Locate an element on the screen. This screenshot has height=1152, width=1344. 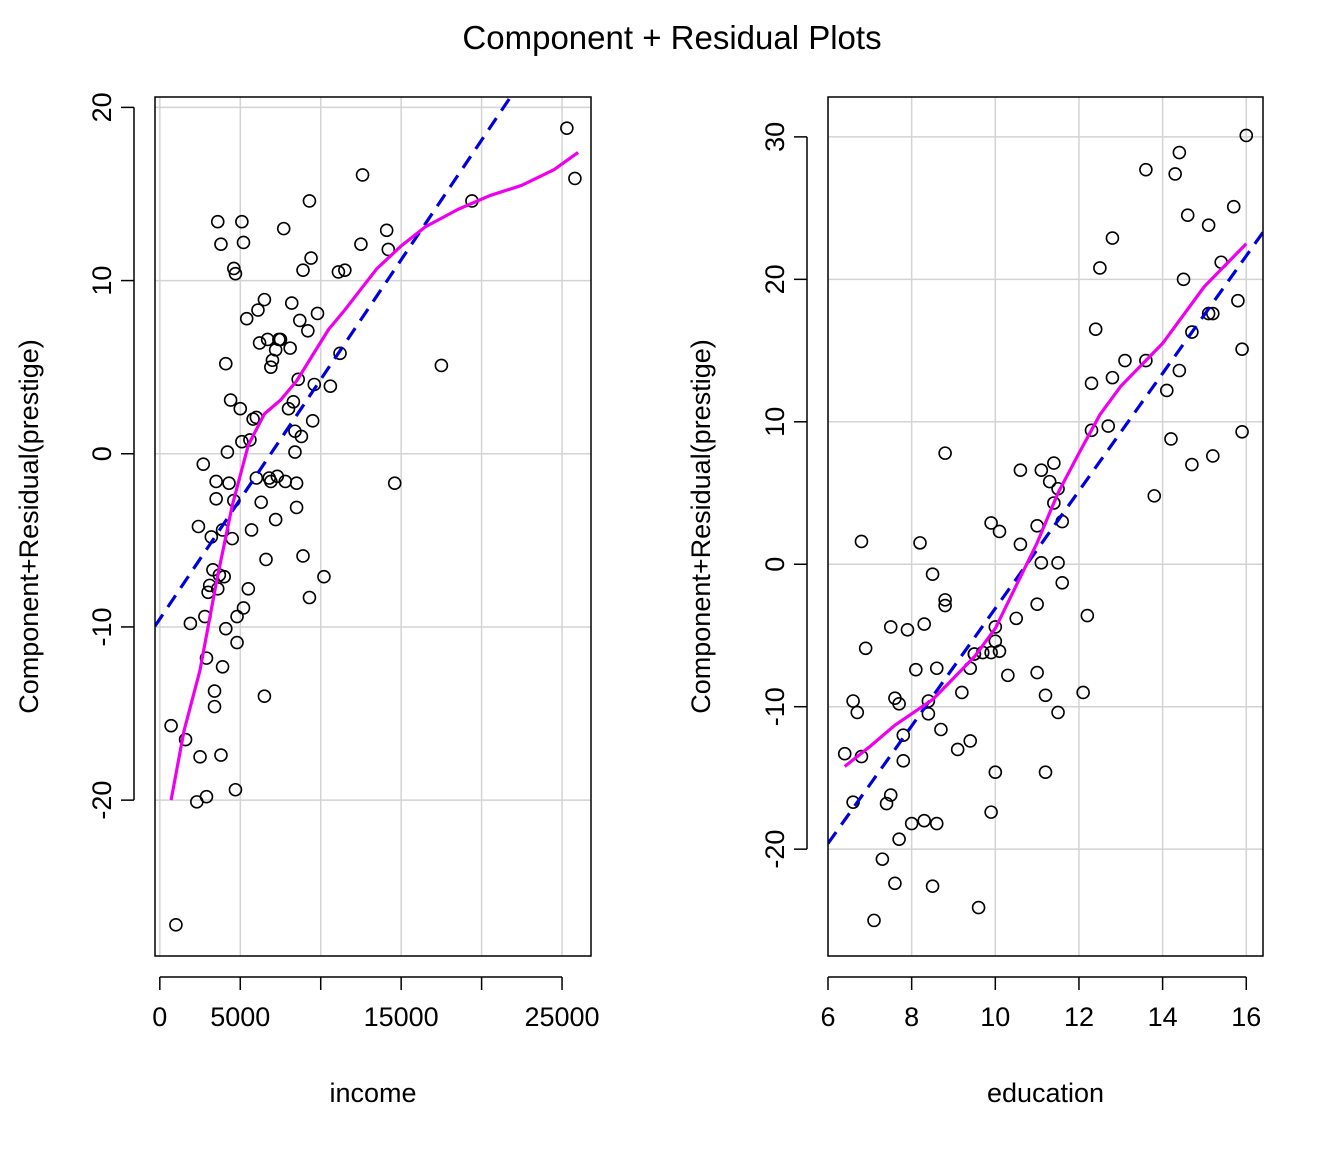
y-tick-label: 10 is located at coordinates (775, 422).